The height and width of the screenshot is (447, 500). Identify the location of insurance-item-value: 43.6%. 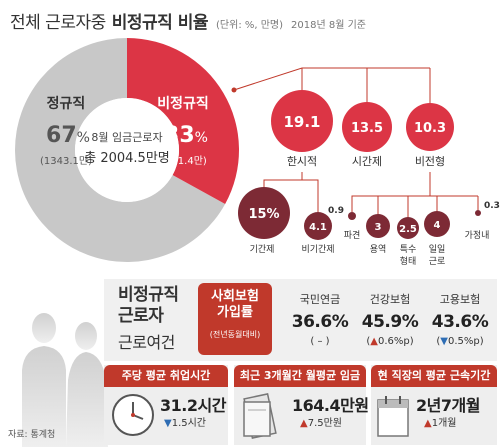
(460, 322).